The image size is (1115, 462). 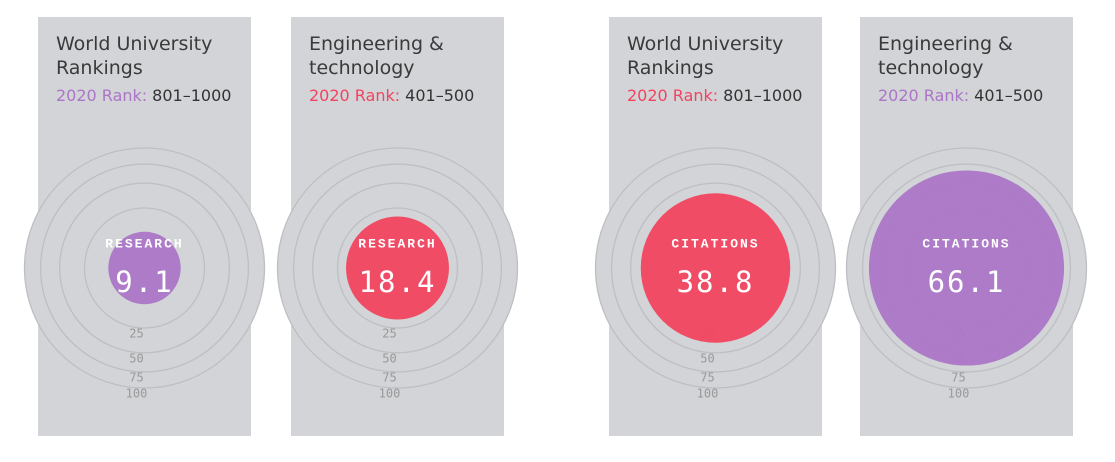 I want to click on value-label: 18.4, so click(x=398, y=282).